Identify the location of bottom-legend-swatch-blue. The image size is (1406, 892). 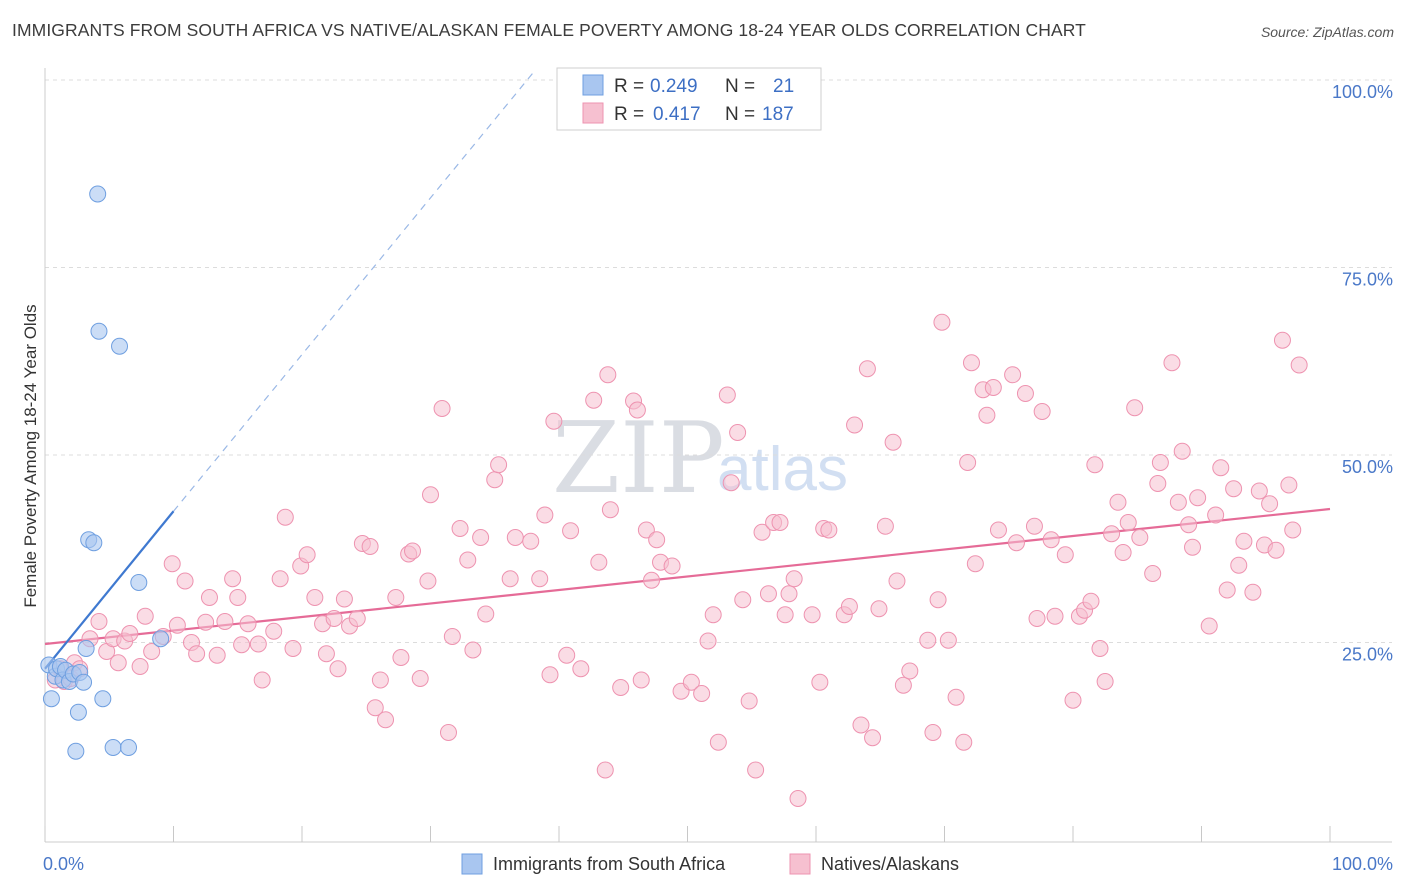
(472, 864).